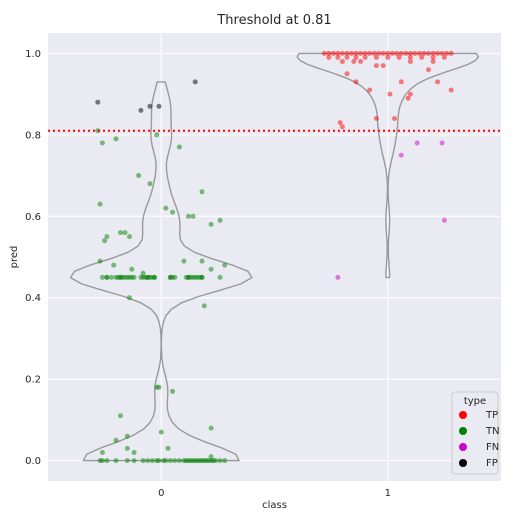  I want to click on y-tick-label: 0.2, so click(33, 380).